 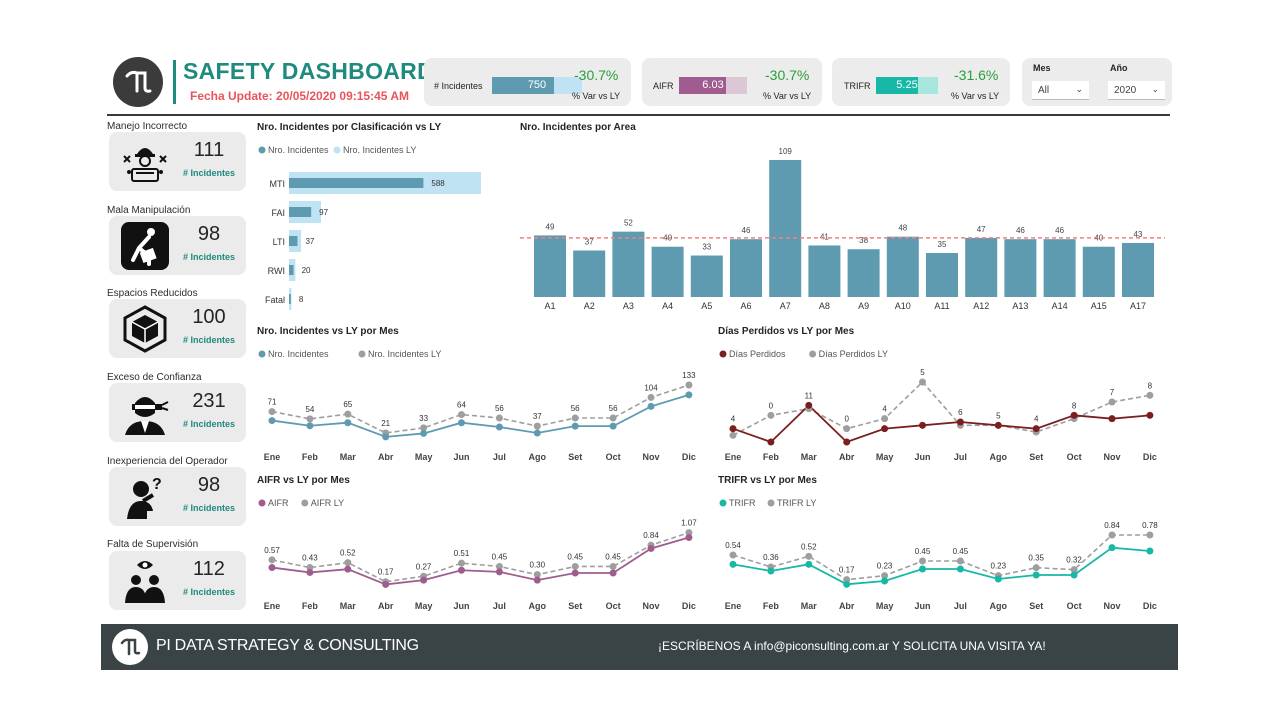 What do you see at coordinates (177, 412) in the screenshot?
I see `category-card: 231 # Incidentes` at bounding box center [177, 412].